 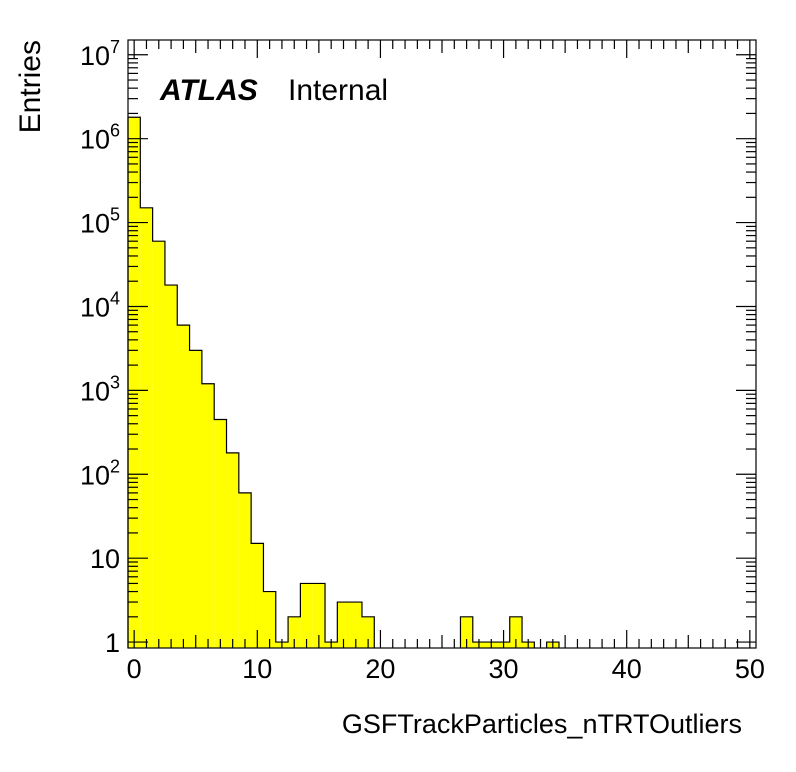 I want to click on x-tick-label: 50, so click(x=750, y=669).